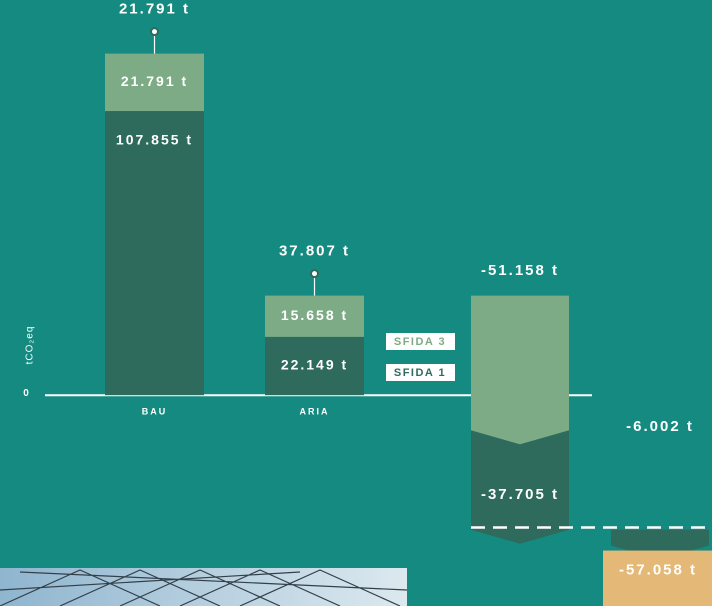 The width and height of the screenshot is (712, 606). Describe the element at coordinates (27, 393) in the screenshot. I see `y-tick-label: 0` at that location.